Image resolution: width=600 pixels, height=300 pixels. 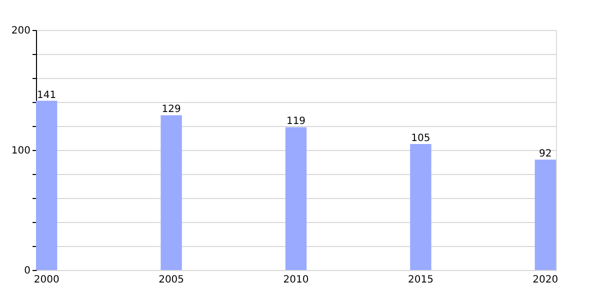 I want to click on data-label: 92, so click(x=545, y=154).